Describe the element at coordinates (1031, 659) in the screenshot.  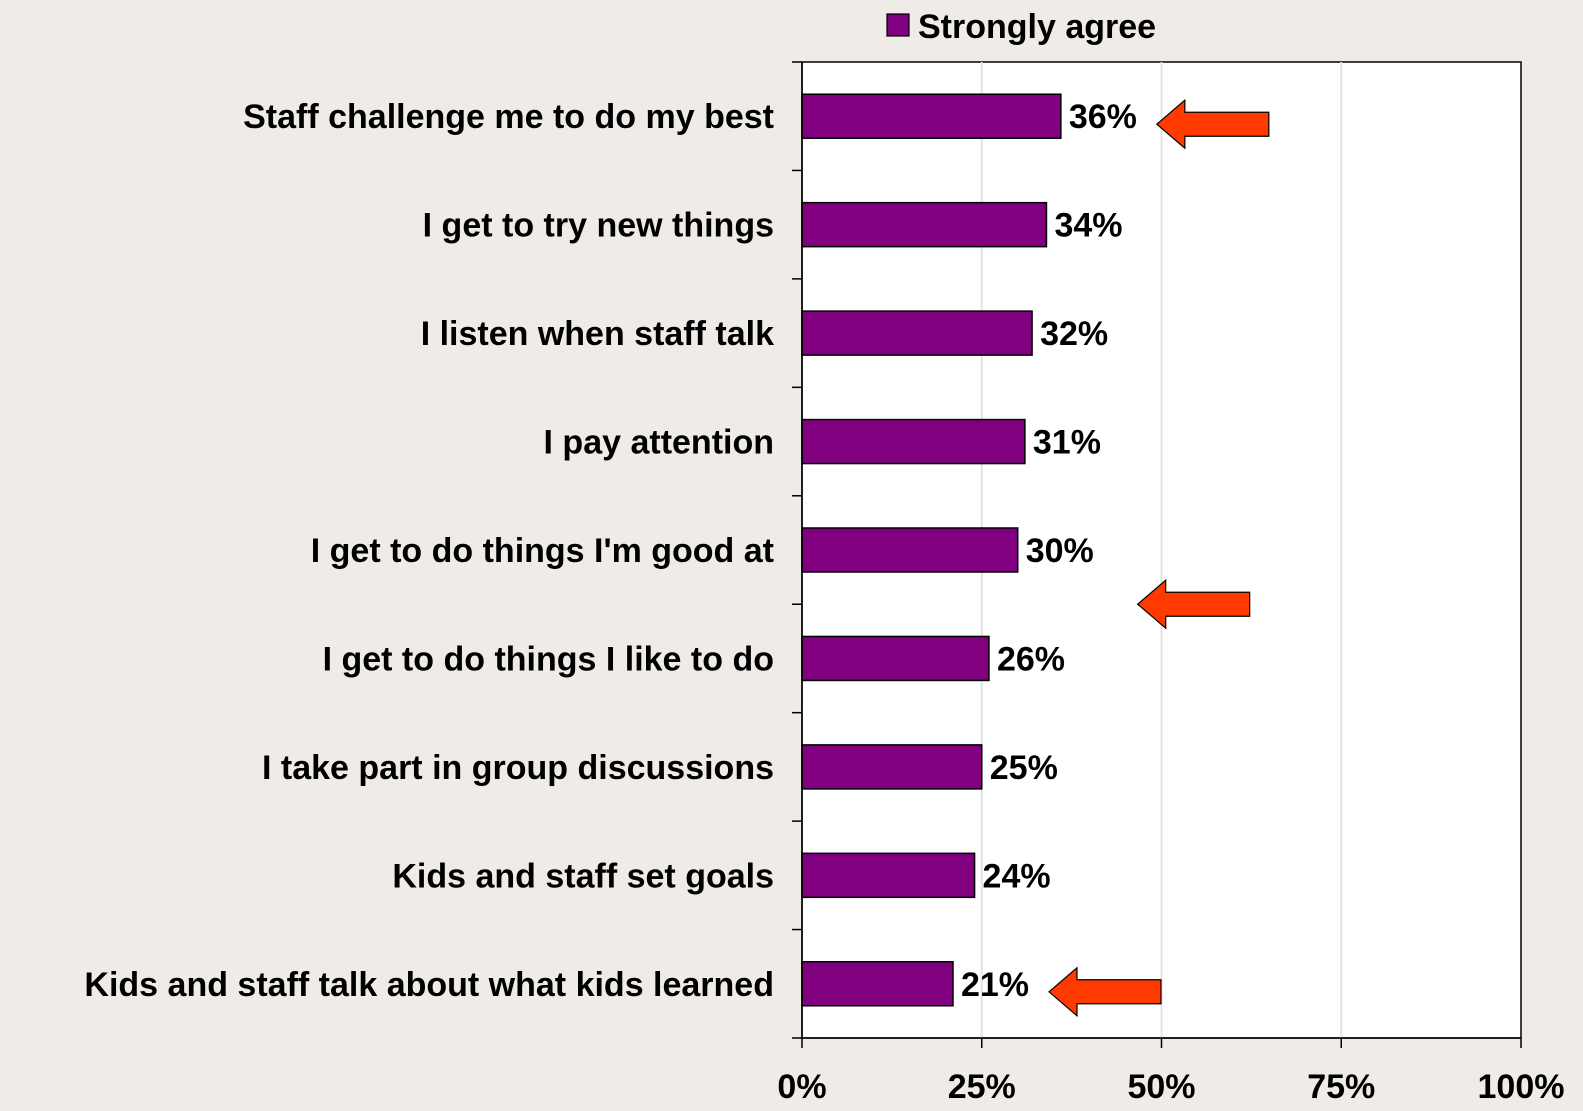
I see `bar-value-label: 26%` at that location.